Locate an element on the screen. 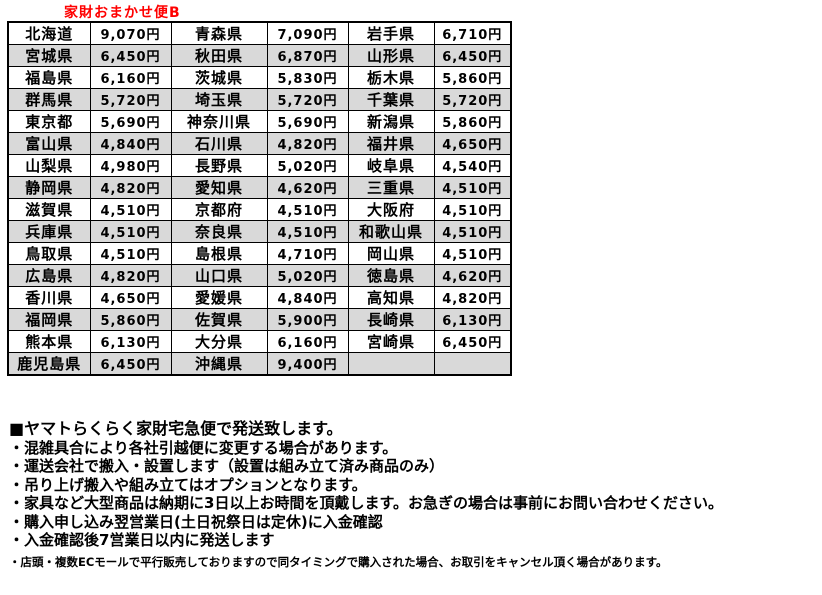  prefecture-cell: 大阪府 is located at coordinates (391, 209).